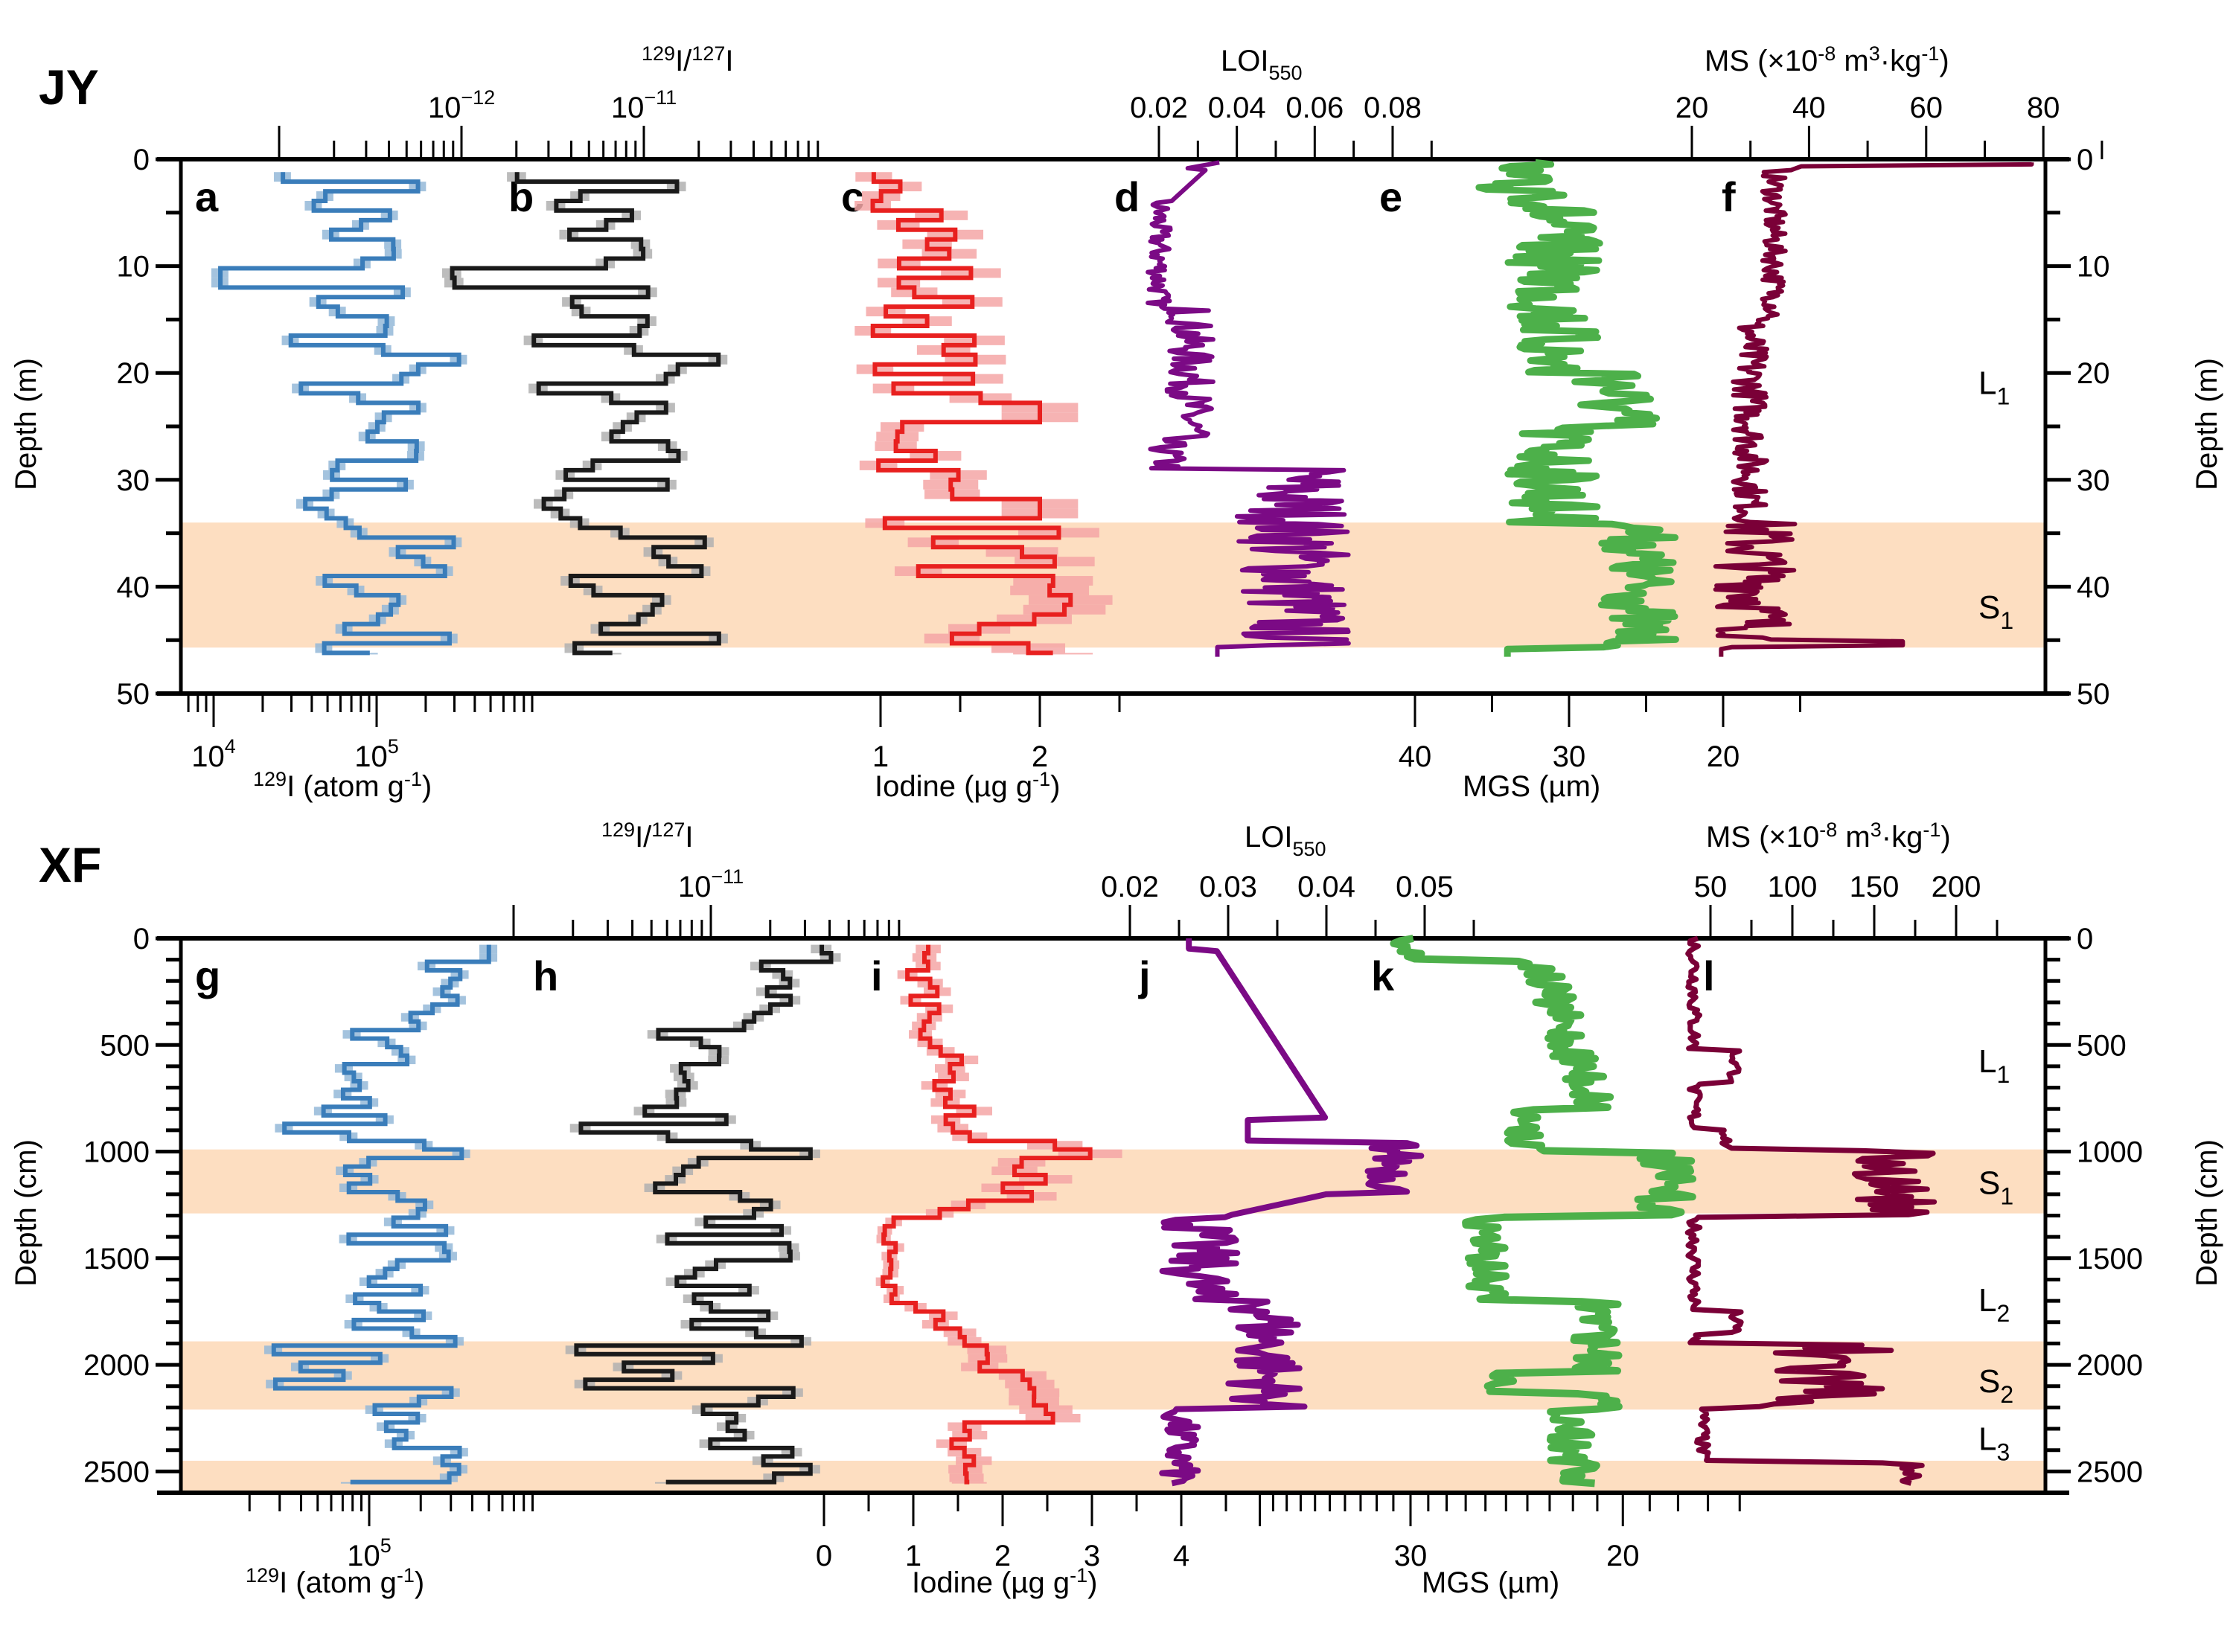  I want to click on soil-band-s1, so click(1113, 1181).